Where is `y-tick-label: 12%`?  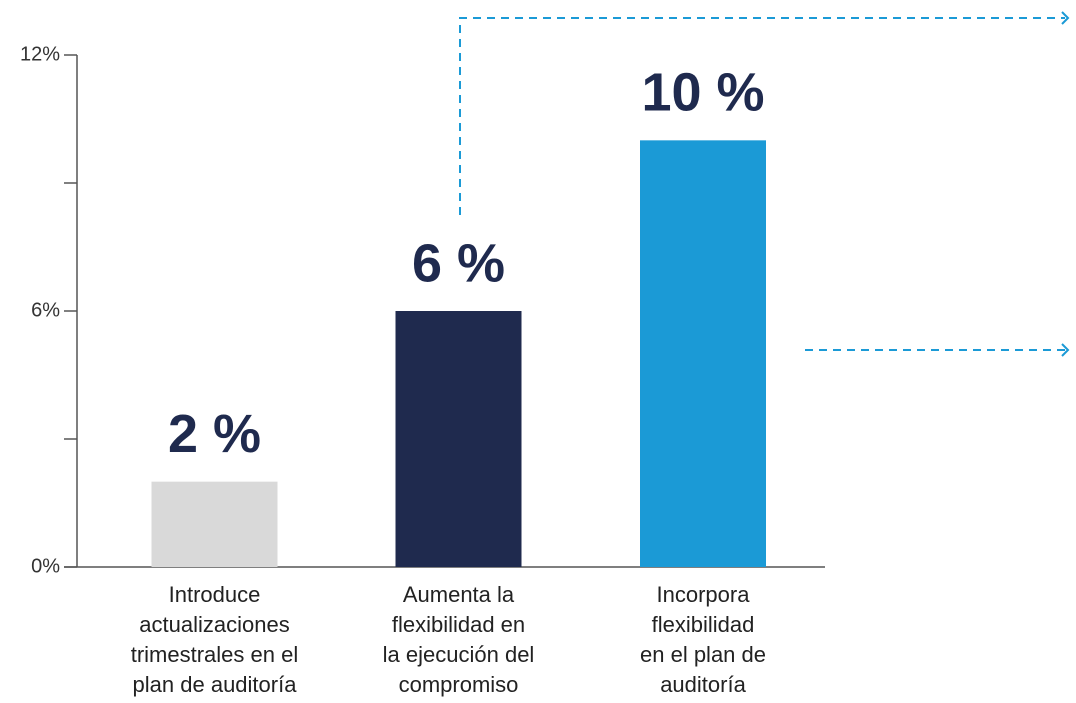
y-tick-label: 12% is located at coordinates (40, 54).